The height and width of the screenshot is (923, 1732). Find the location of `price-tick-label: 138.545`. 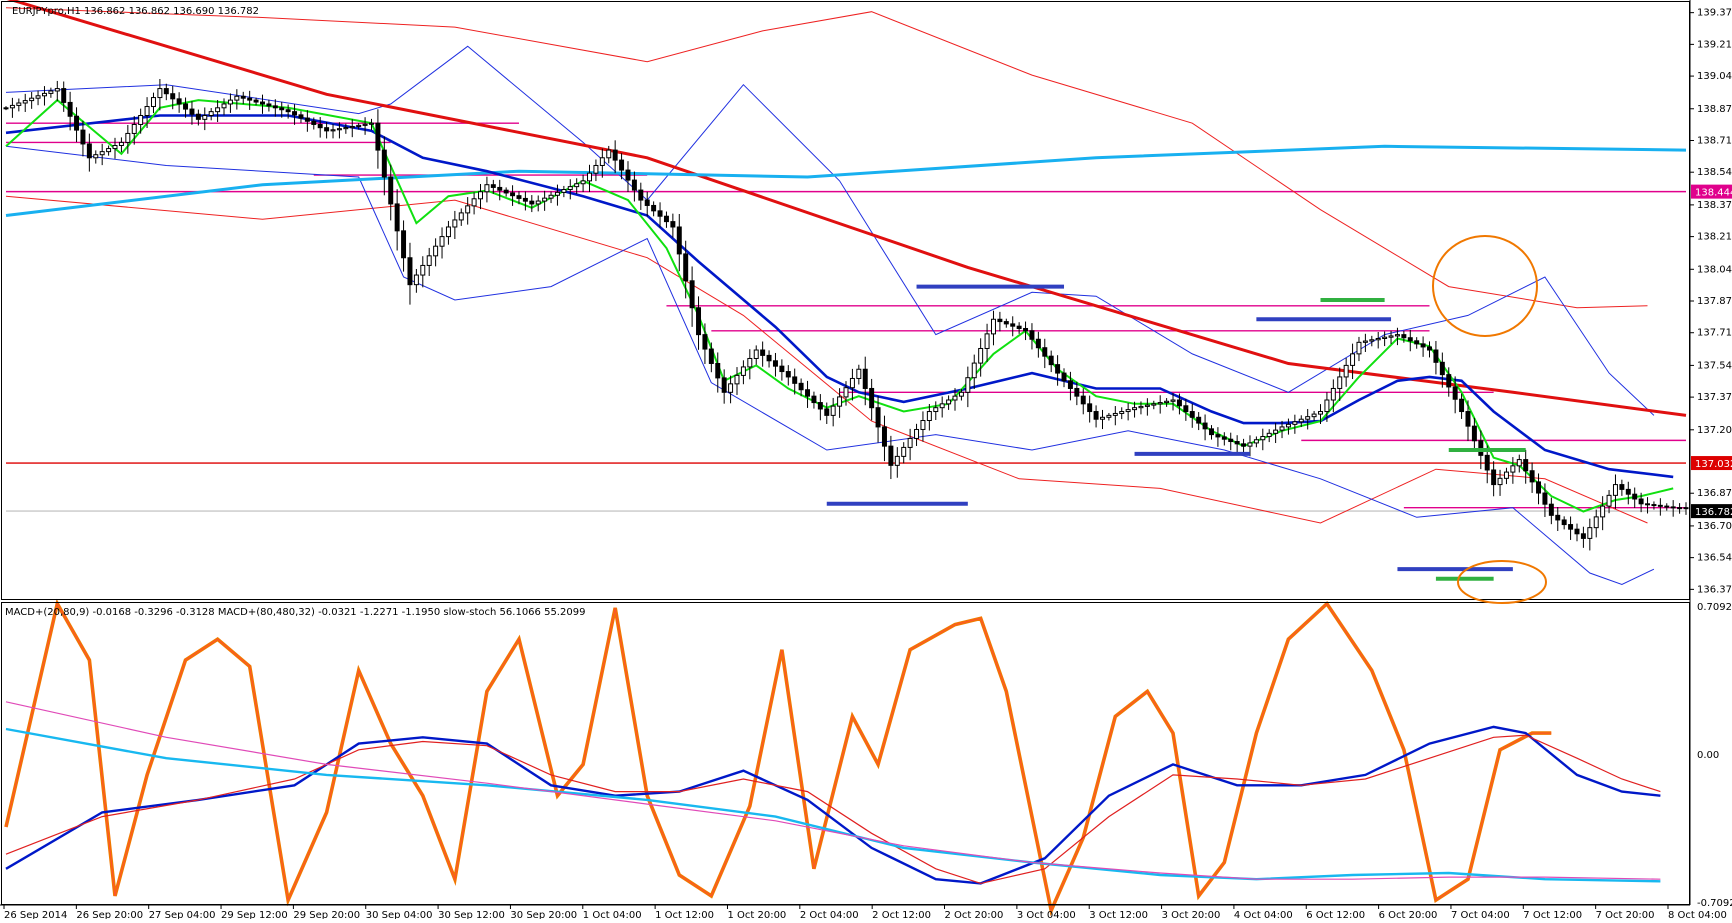

price-tick-label: 138.545 is located at coordinates (1714, 172).